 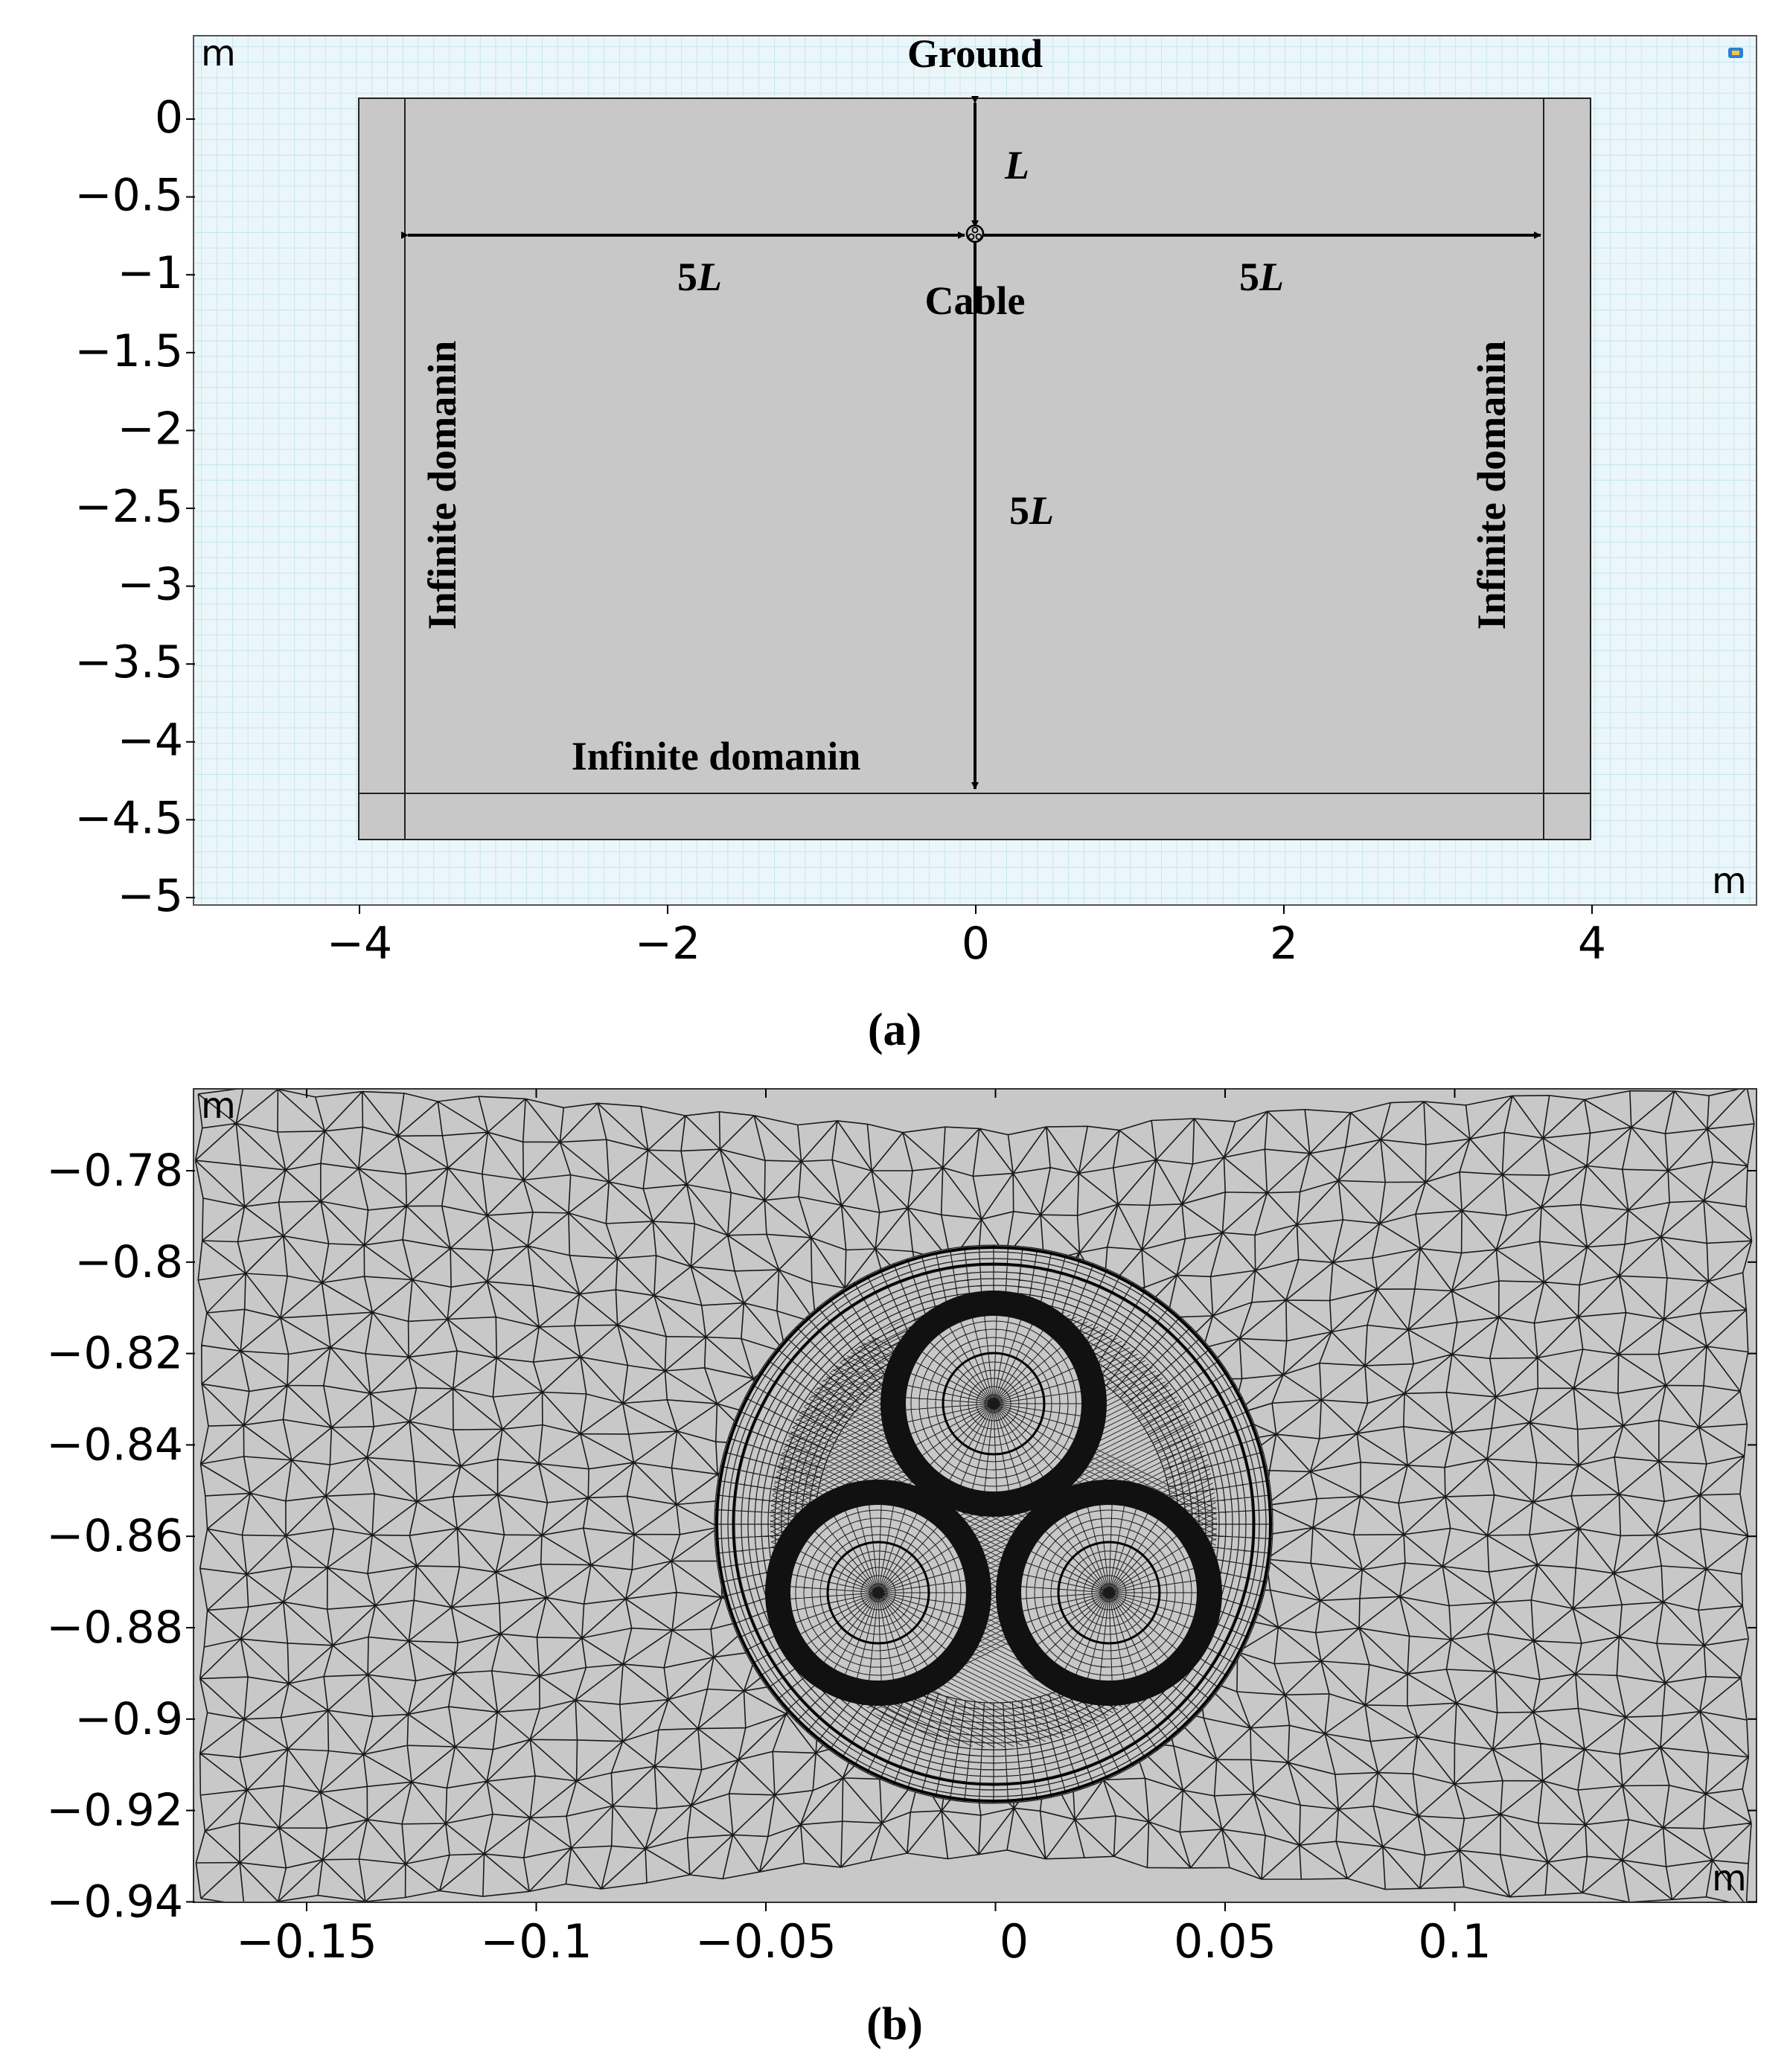 I want to click on x-tick-label: −2, so click(x=667, y=944).